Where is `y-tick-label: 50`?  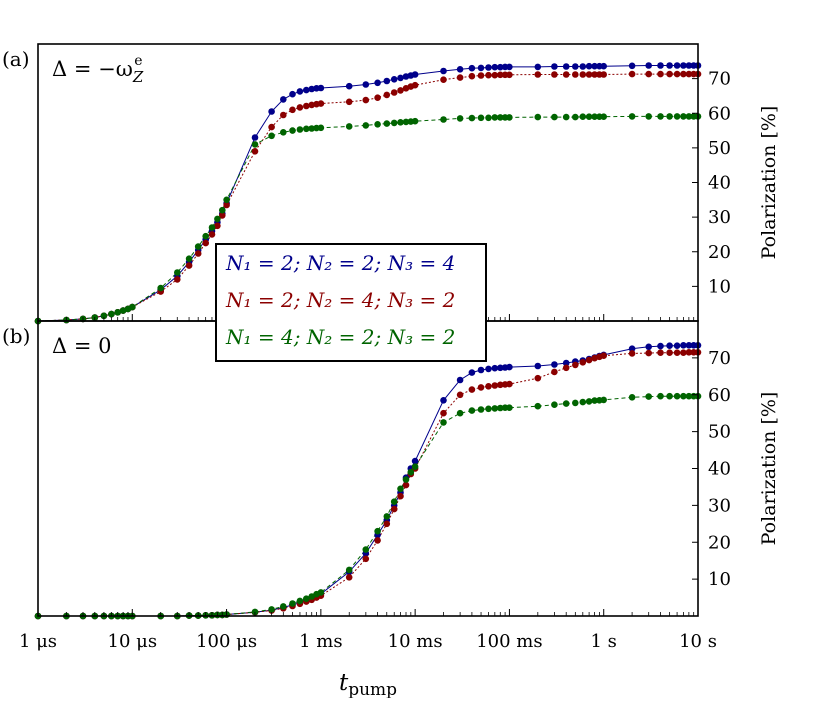 y-tick-label: 50 is located at coordinates (719, 148).